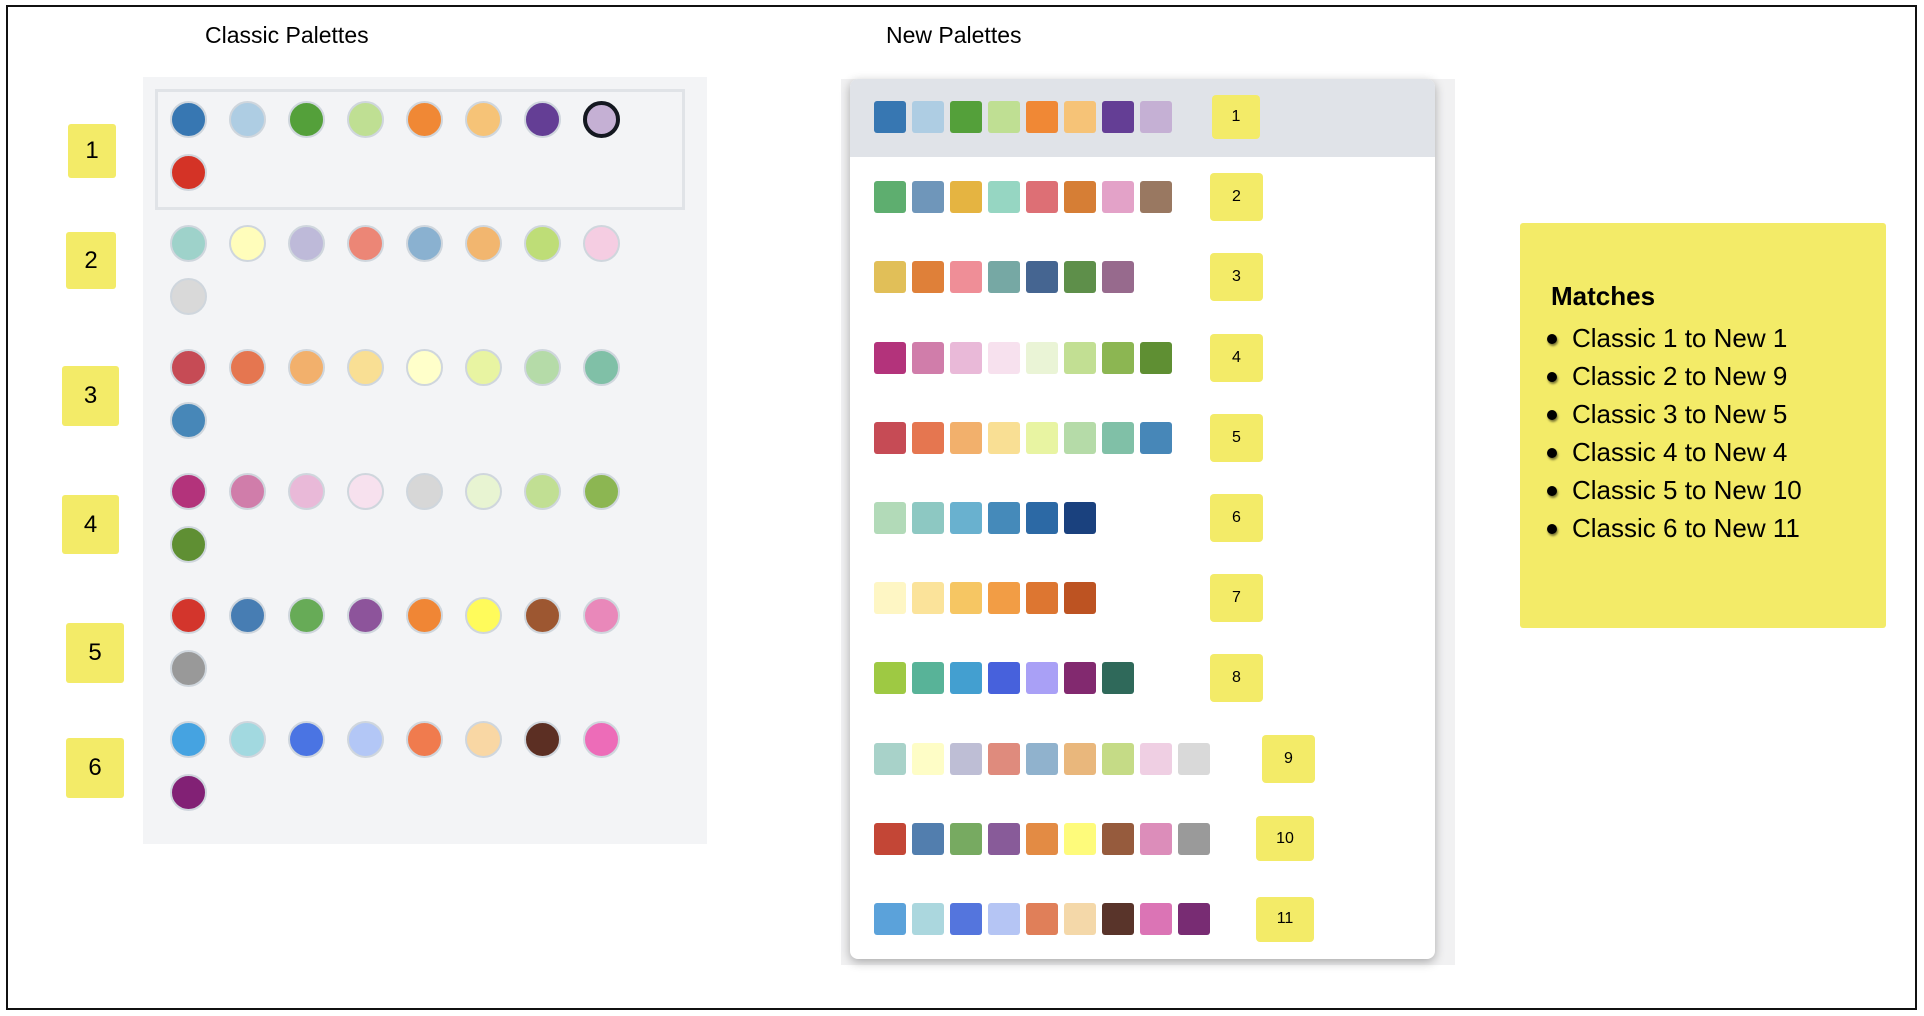 The image size is (1924, 1016). Describe the element at coordinates (1236, 197) in the screenshot. I see `new-palette-label: 2` at that location.